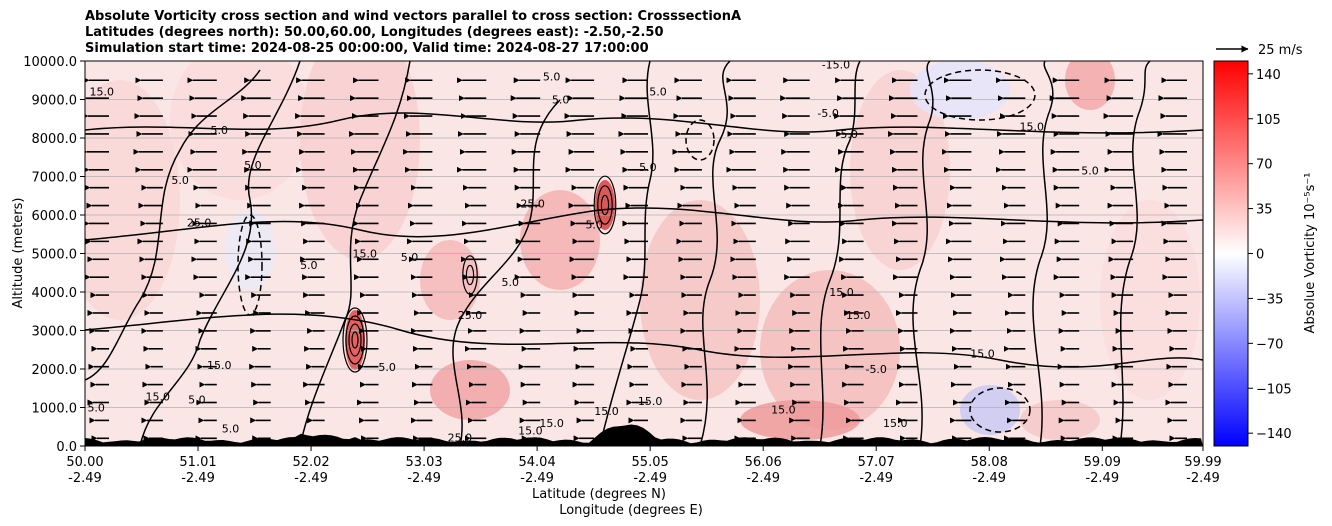  I want to click on colorbar-tick-label-5: −35, so click(1269, 299).